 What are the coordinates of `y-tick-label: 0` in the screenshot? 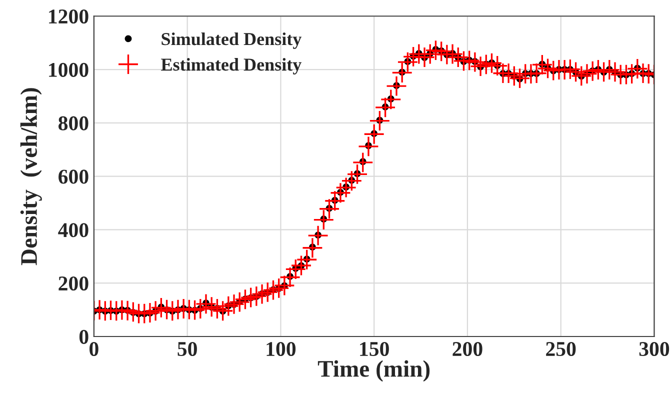 It's located at (83, 337).